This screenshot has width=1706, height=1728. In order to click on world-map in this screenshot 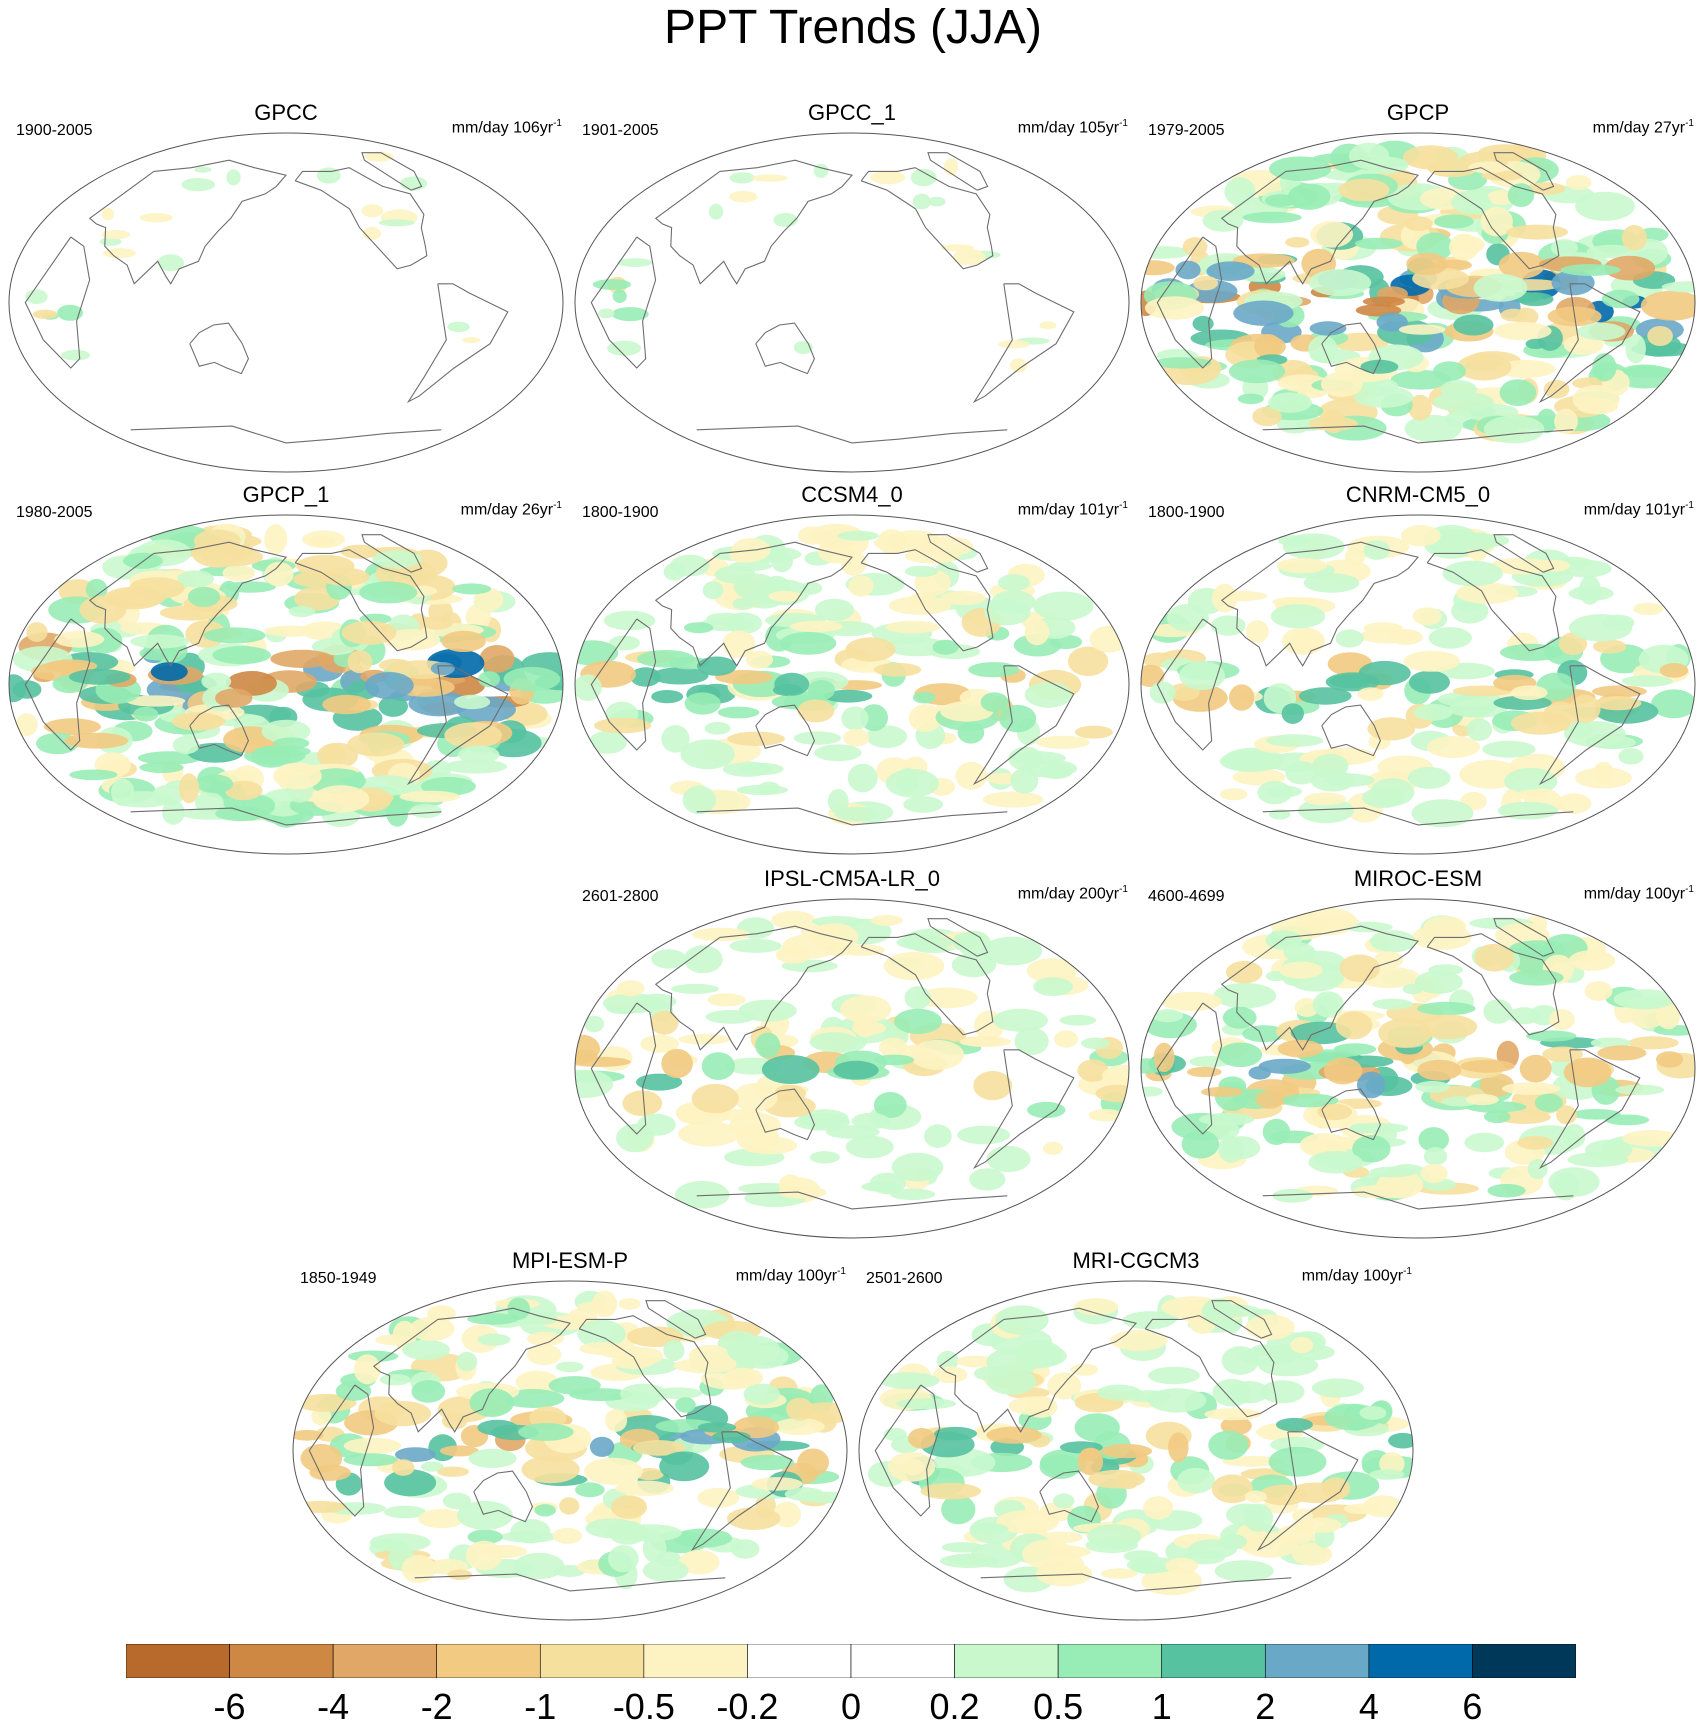, I will do `click(1418, 684)`.